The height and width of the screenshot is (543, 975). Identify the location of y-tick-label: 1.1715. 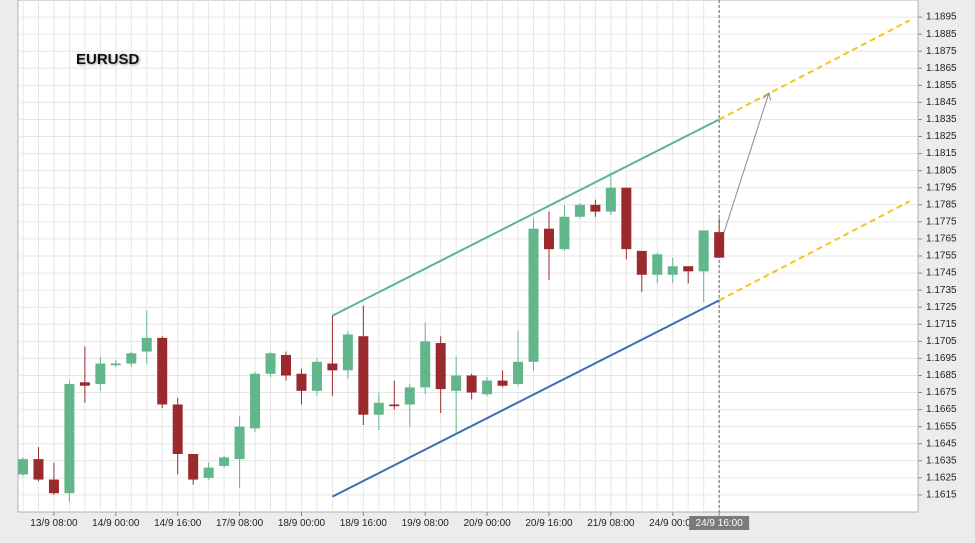
(941, 324).